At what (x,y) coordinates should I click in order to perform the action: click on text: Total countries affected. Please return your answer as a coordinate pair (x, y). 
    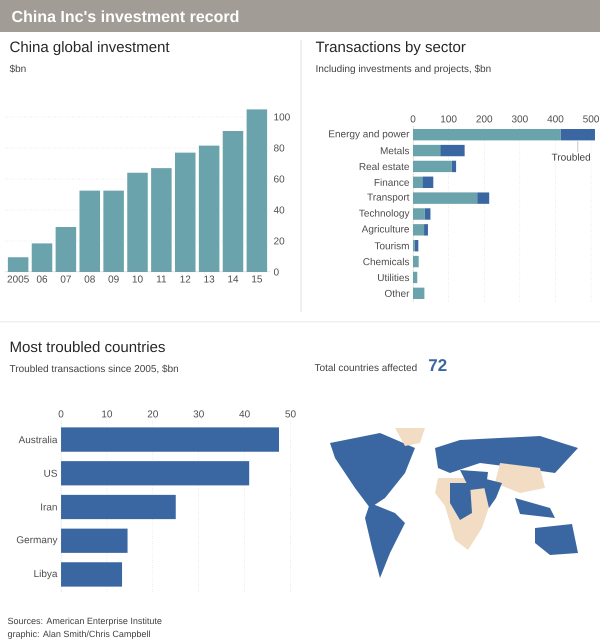
    Looking at the image, I should click on (365, 368).